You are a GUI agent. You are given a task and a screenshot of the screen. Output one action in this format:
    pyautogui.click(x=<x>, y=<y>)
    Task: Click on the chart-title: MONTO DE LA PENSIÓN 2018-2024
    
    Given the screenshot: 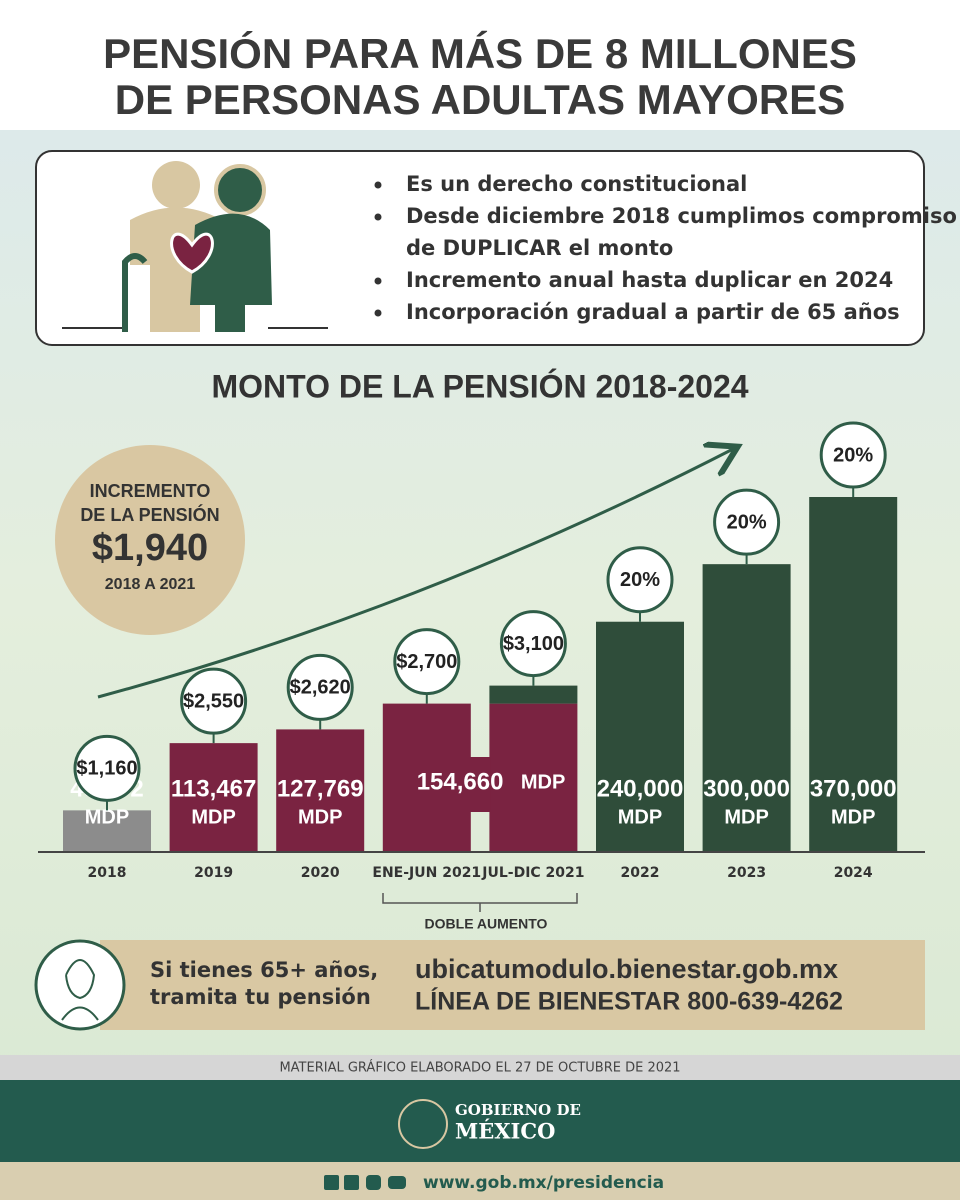 What is the action you would take?
    pyautogui.click(x=479, y=386)
    